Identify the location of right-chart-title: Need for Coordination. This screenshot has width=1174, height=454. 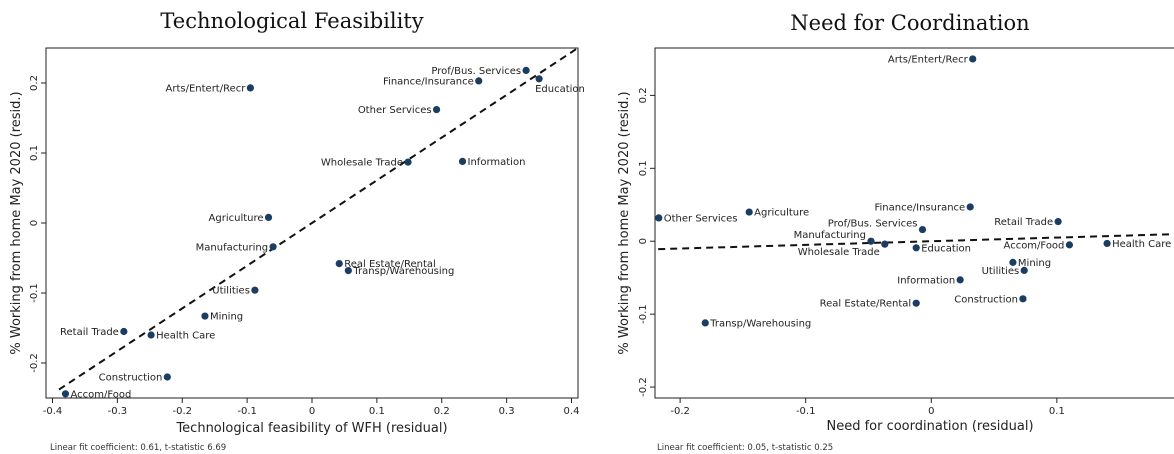
(909, 23).